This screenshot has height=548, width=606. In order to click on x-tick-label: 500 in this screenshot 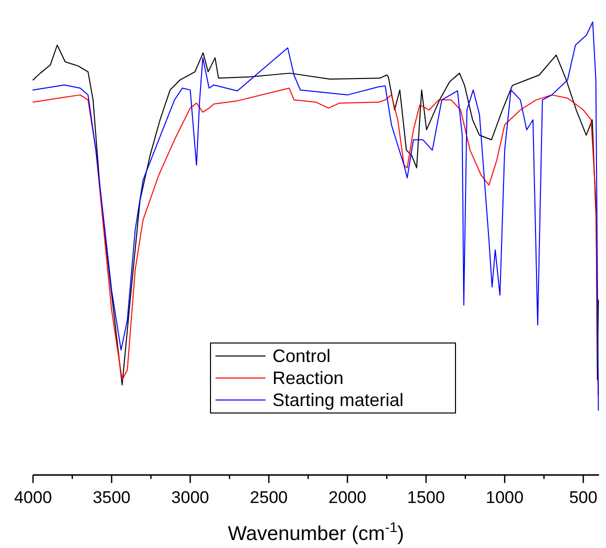, I will do `click(583, 497)`.